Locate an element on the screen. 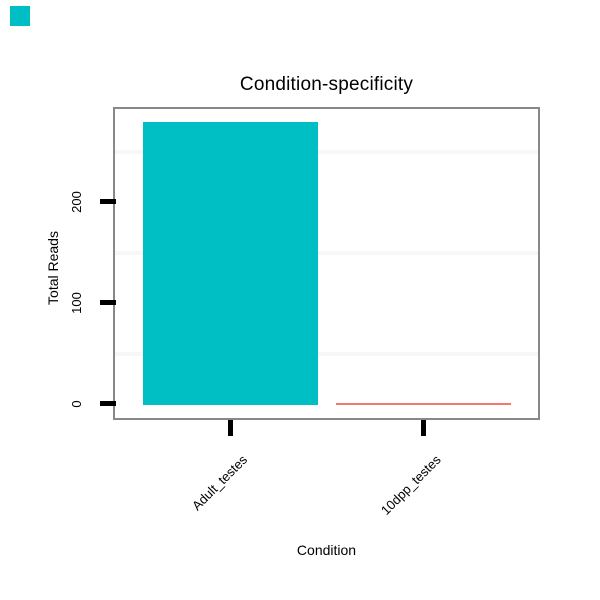 This screenshot has width=600, height=600. bar-adult_testes is located at coordinates (230, 263).